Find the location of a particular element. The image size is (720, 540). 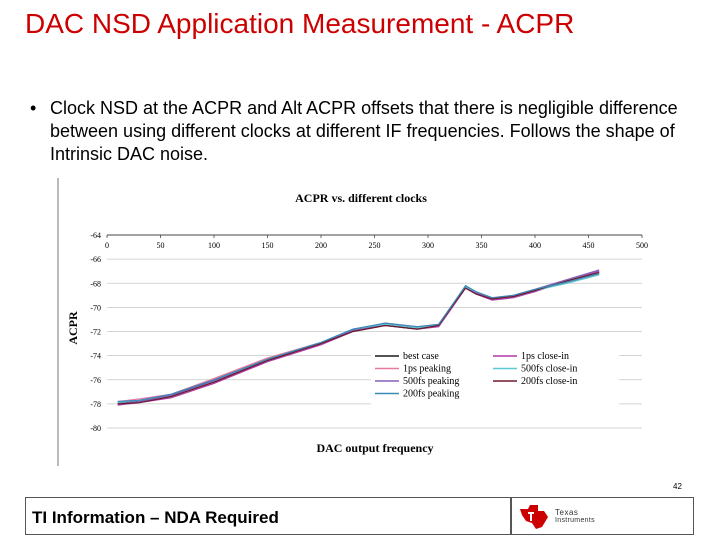

y-tick-label-2: -68 is located at coordinates (95, 283).